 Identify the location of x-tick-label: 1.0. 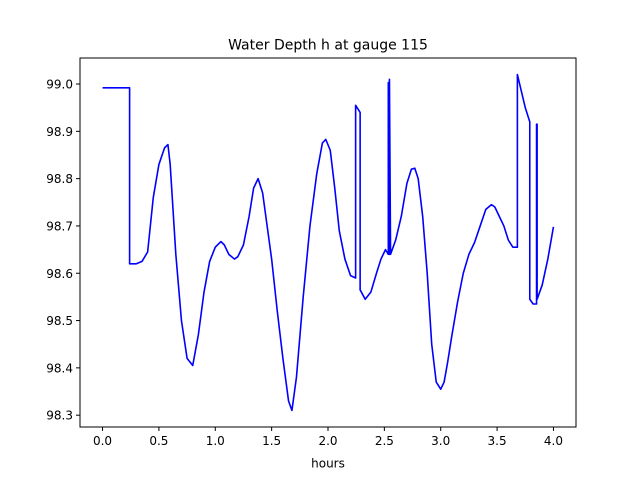
(215, 441).